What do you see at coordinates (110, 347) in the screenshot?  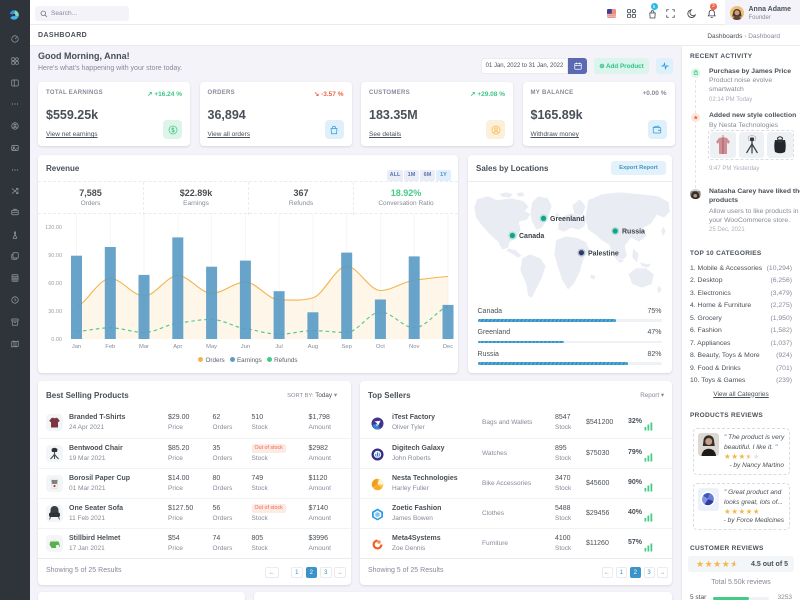 I see `svg-text: Feb` at bounding box center [110, 347].